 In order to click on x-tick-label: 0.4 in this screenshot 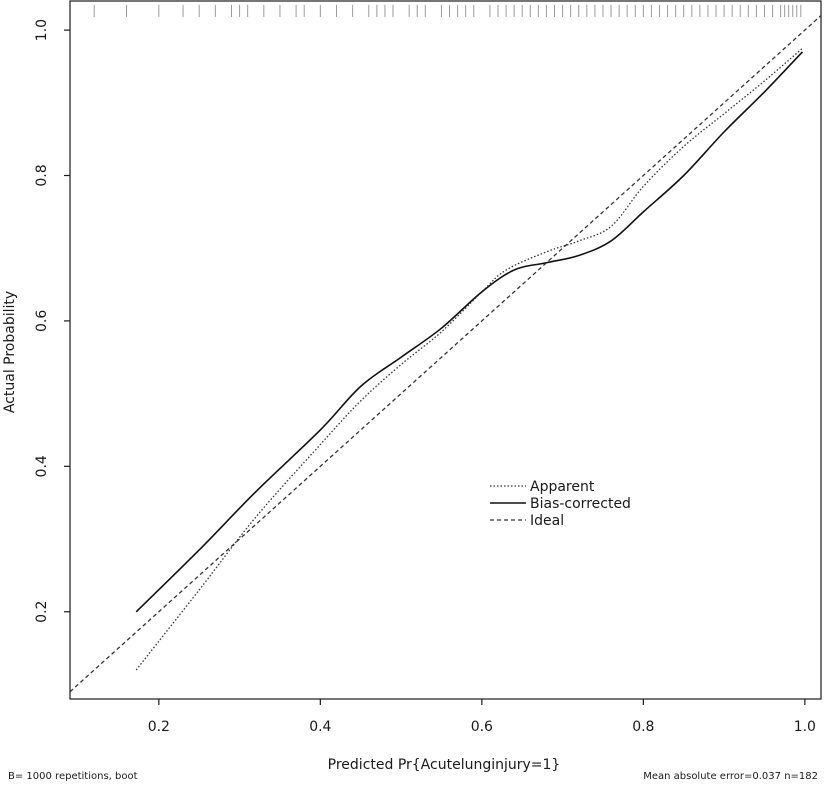, I will do `click(320, 727)`.